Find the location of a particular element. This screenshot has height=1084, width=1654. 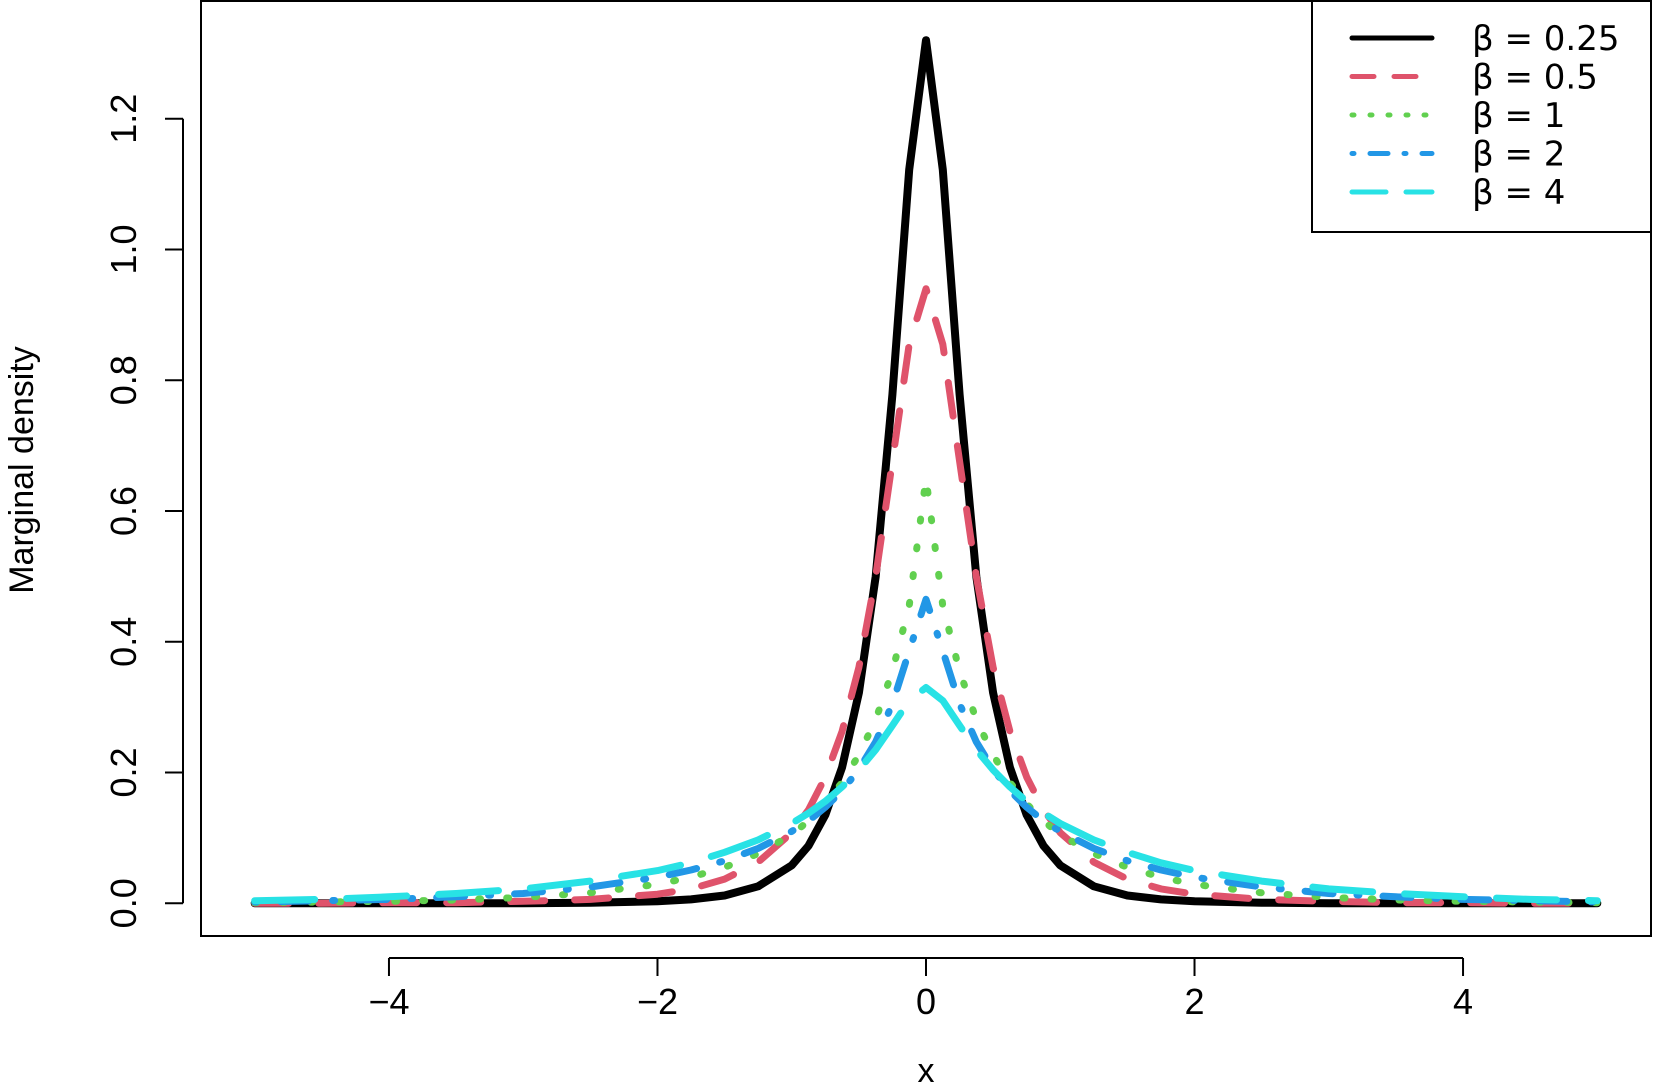

x-tick-label: 4 is located at coordinates (1463, 1001).